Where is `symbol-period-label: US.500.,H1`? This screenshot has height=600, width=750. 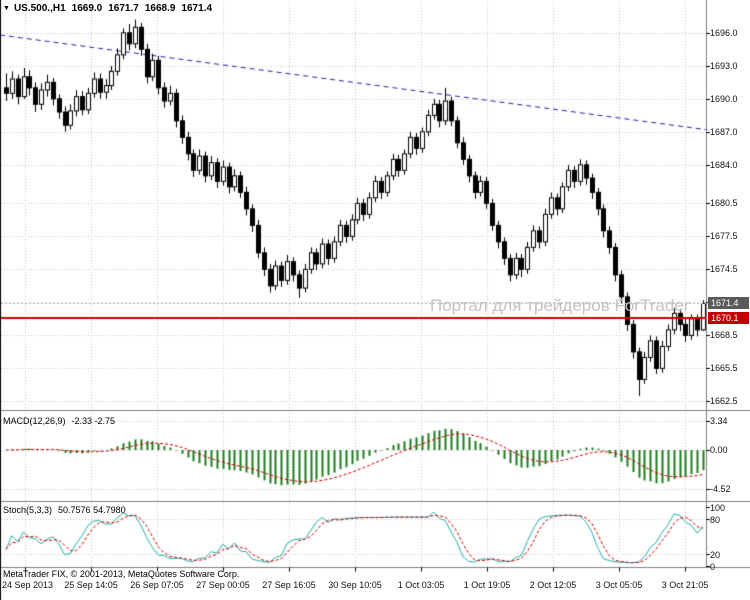
symbol-period-label: US.500.,H1 is located at coordinates (39, 8).